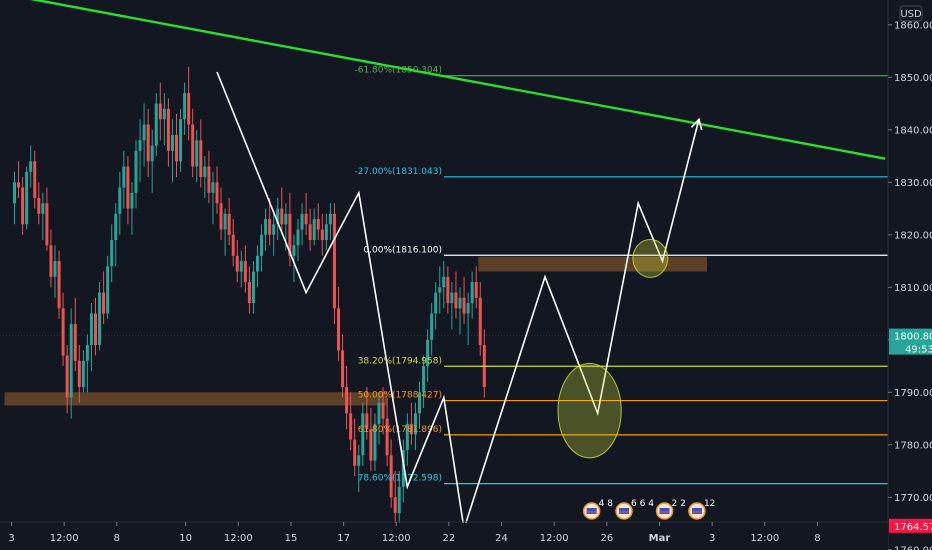 The height and width of the screenshot is (550, 932). Describe the element at coordinates (913, 498) in the screenshot. I see `y-tick-label: 1770.000` at that location.